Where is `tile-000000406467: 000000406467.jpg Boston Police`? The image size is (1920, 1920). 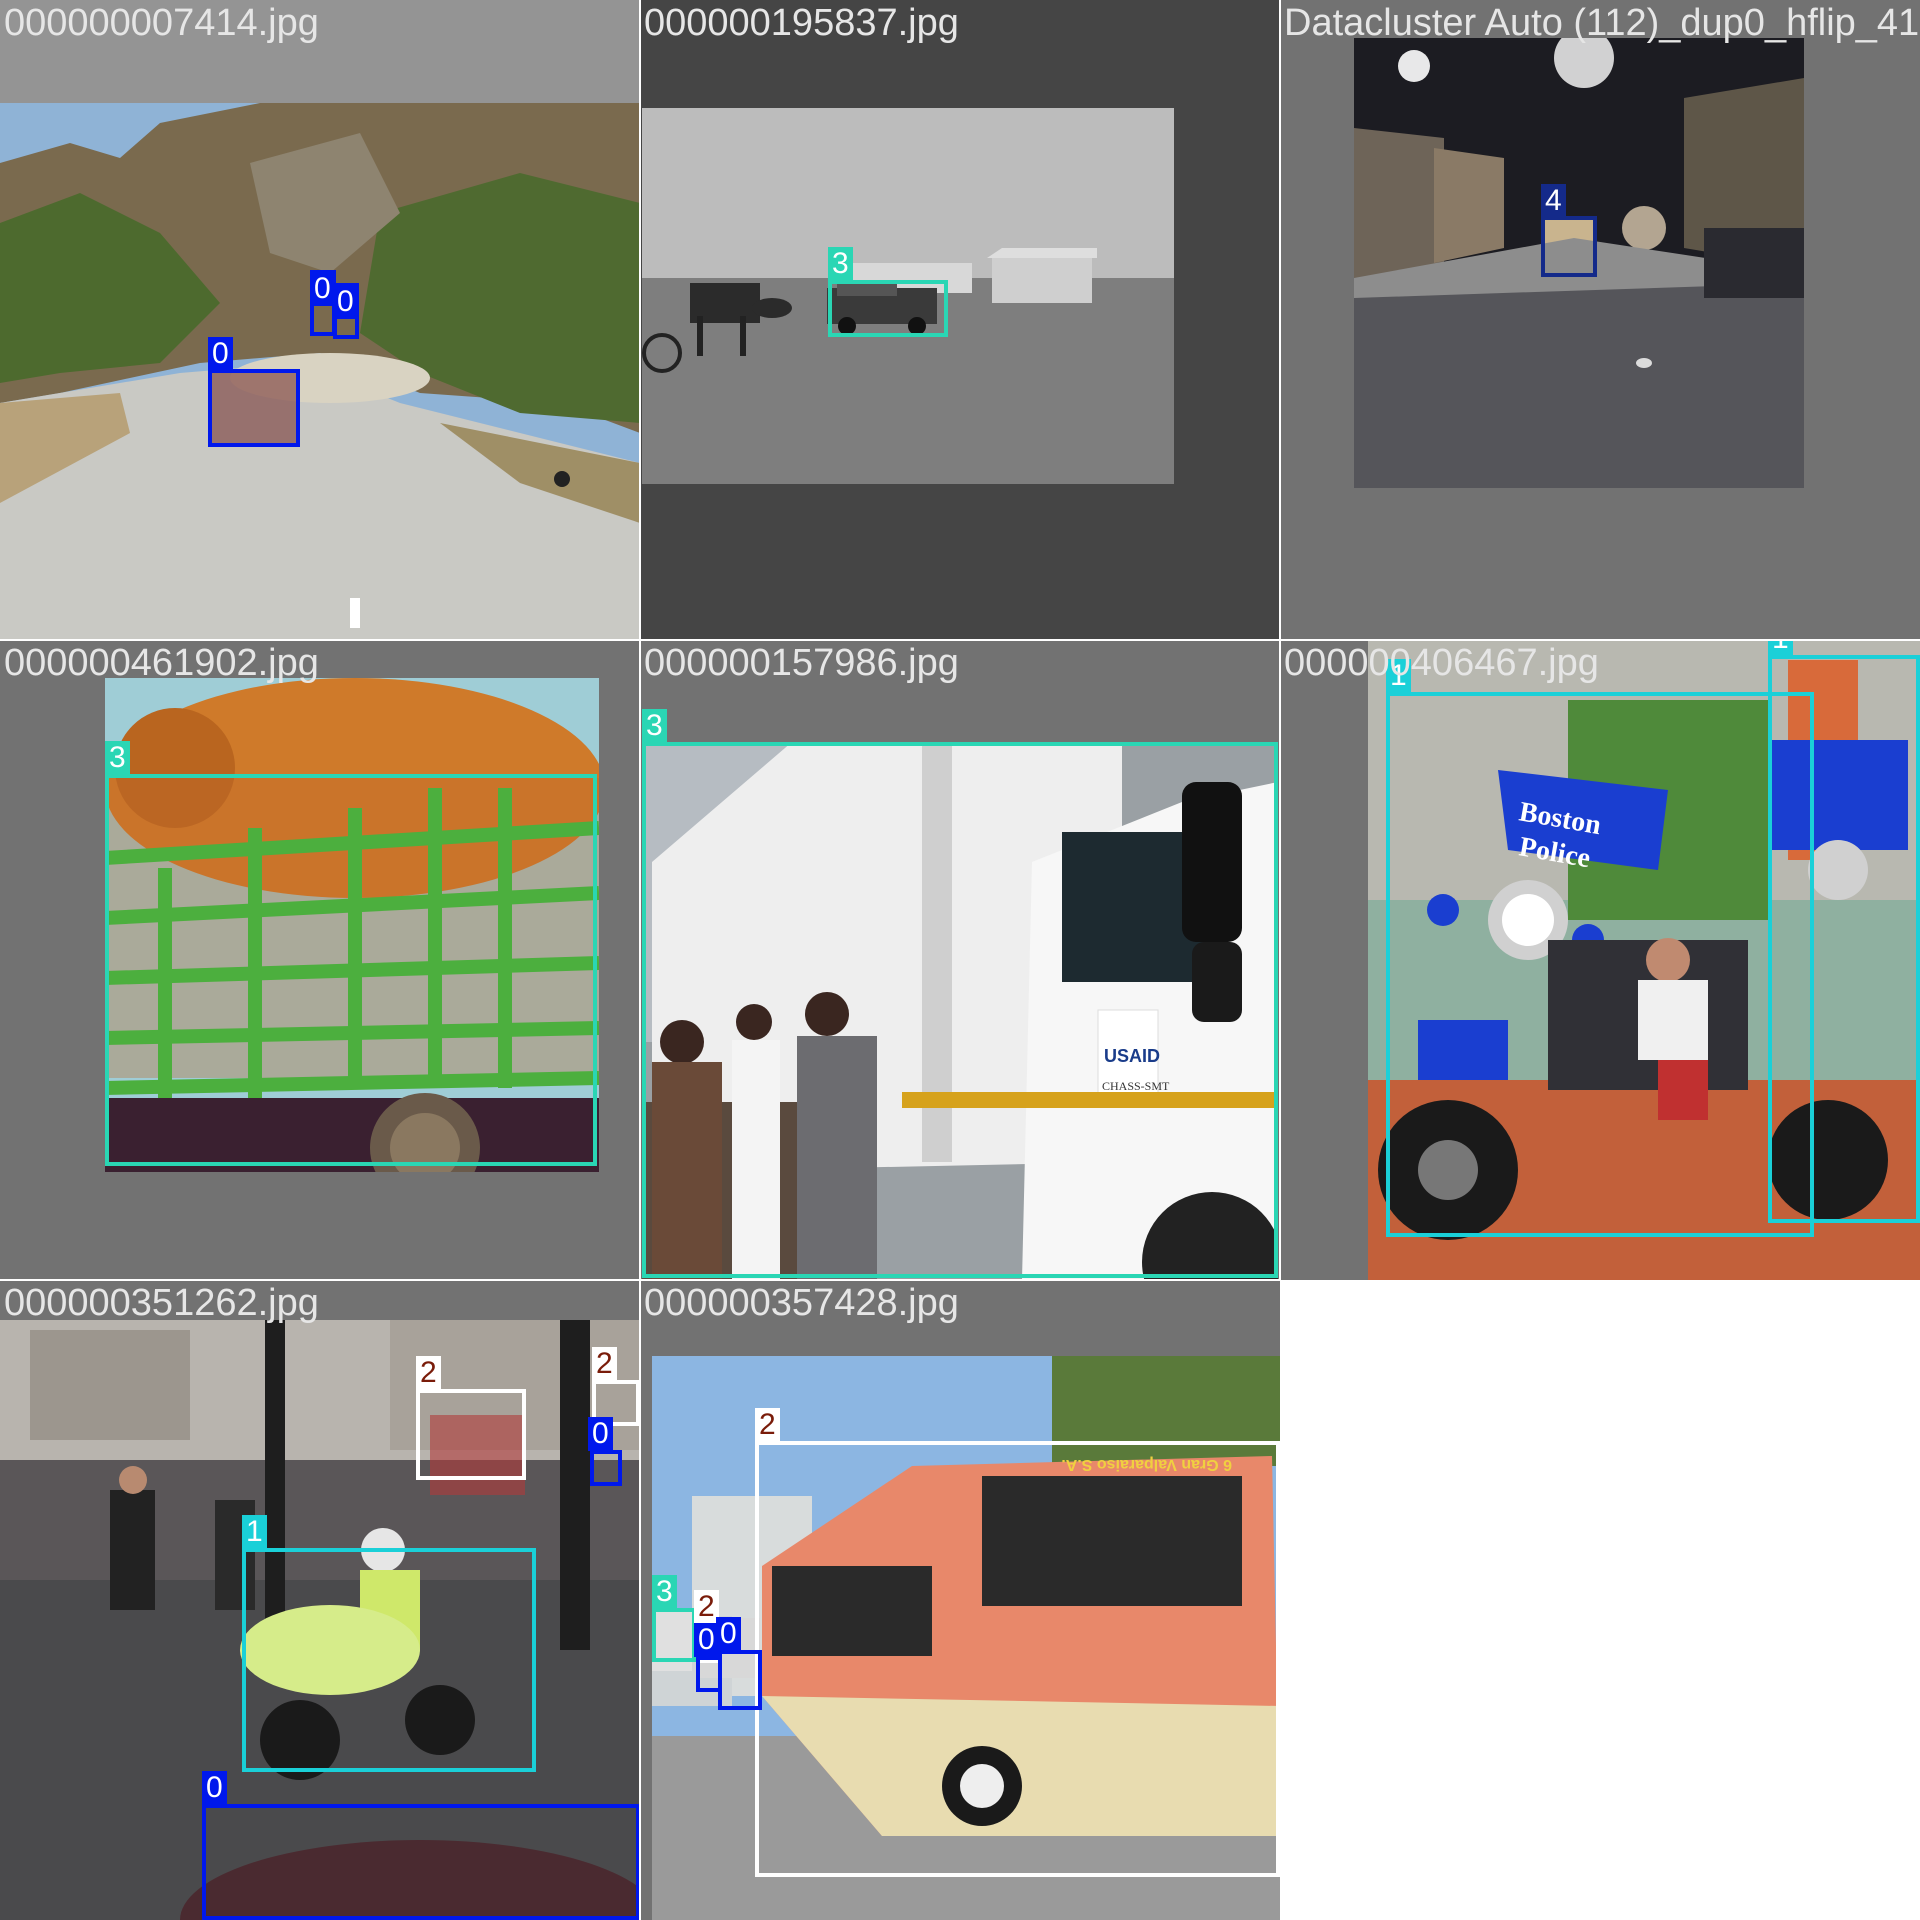
tile-000000406467: 000000406467.jpg Boston Police is located at coordinates (1600, 960).